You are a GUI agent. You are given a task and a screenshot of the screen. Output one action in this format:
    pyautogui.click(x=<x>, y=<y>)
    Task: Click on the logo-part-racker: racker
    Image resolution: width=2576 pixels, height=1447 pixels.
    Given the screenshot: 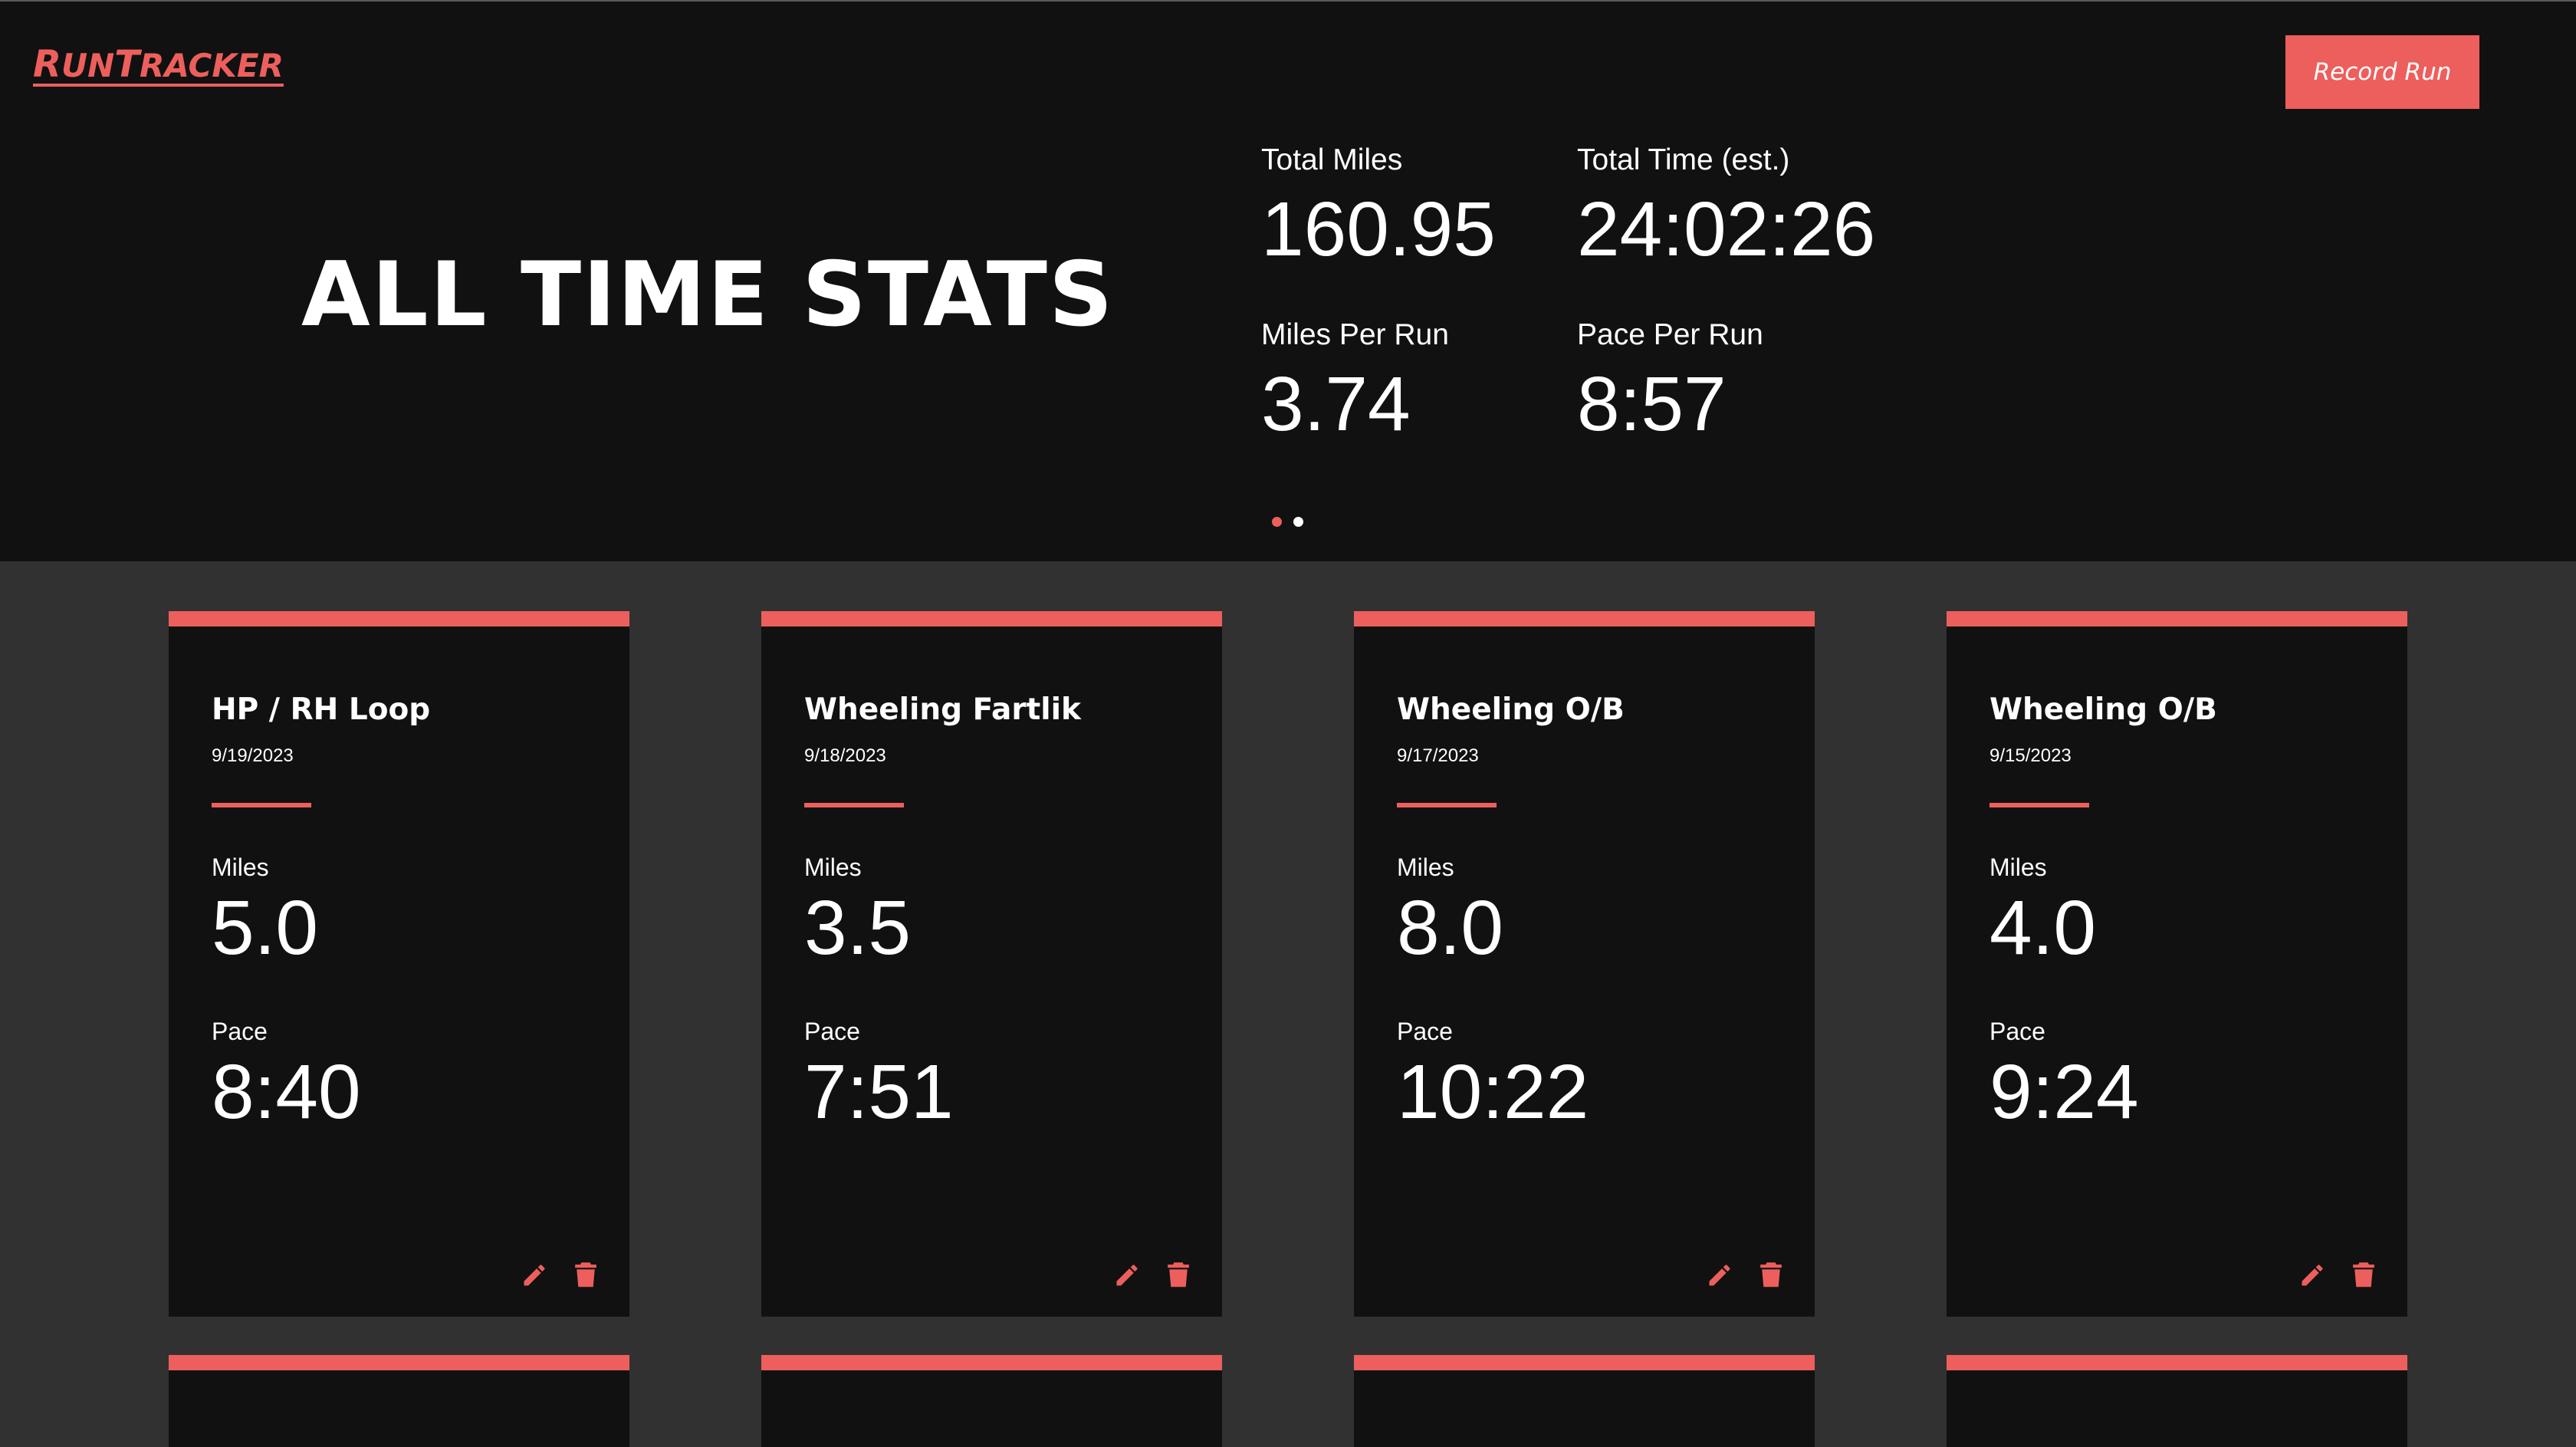 What is the action you would take?
    pyautogui.click(x=212, y=65)
    